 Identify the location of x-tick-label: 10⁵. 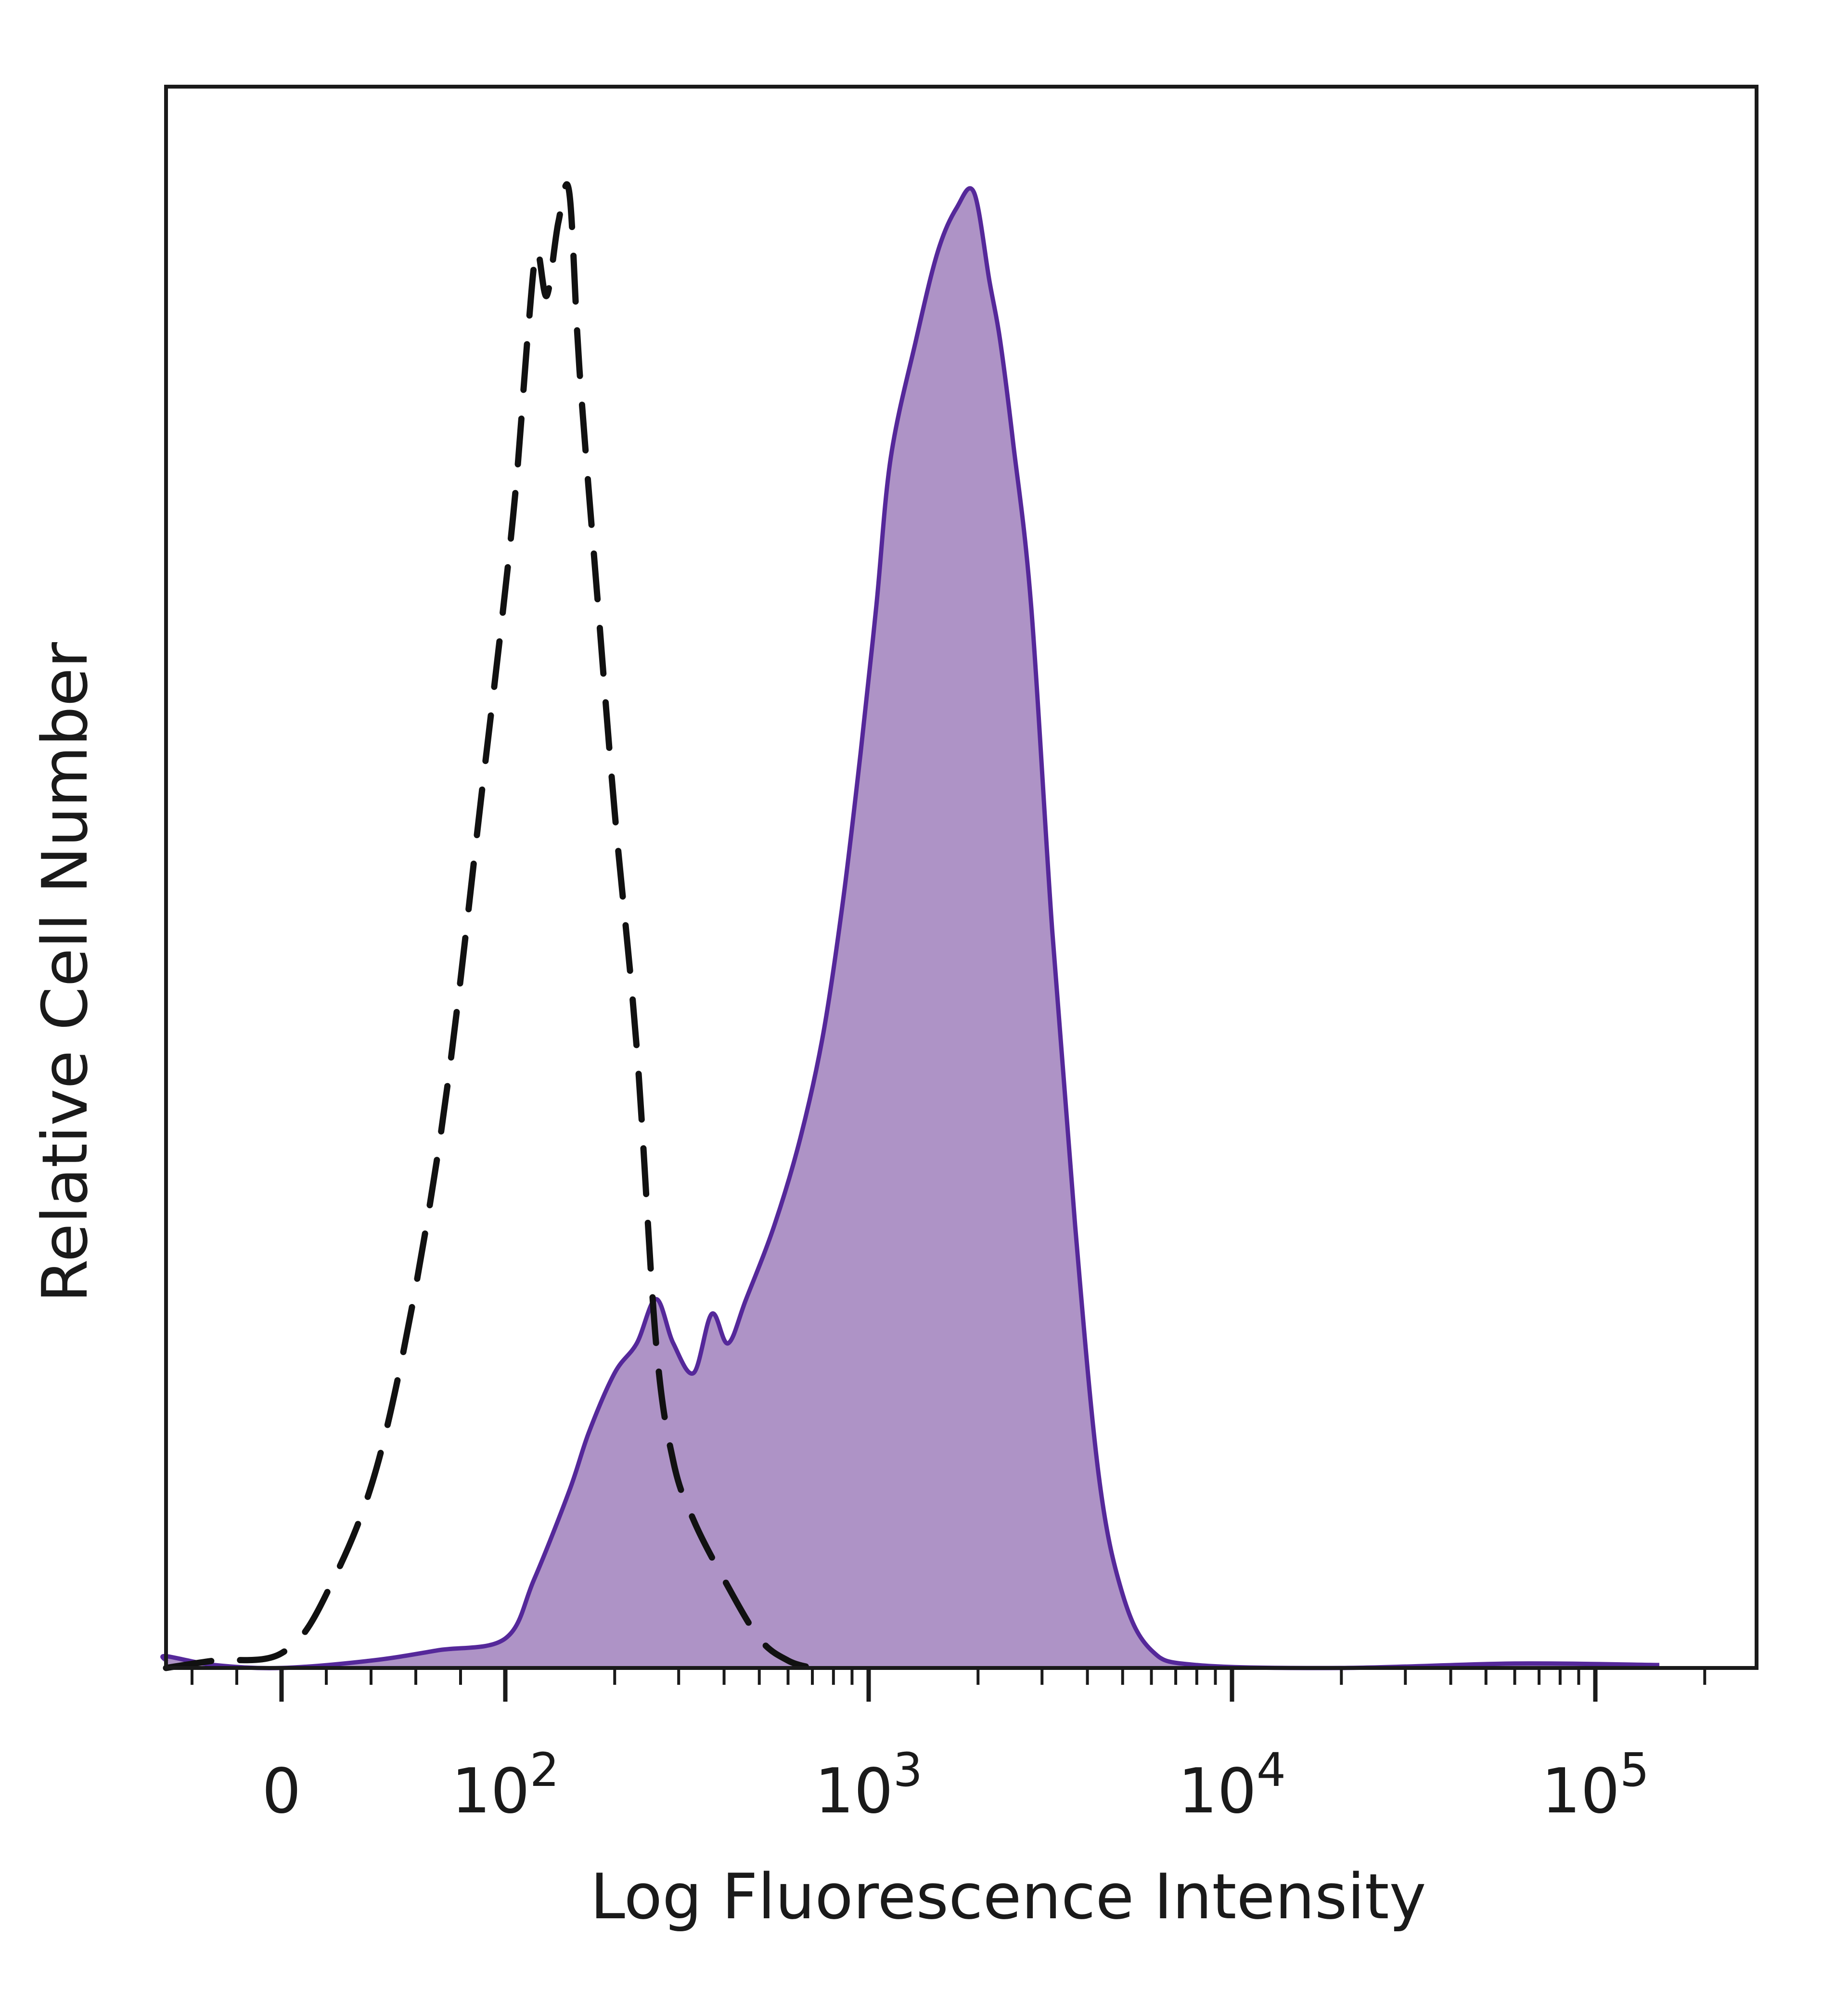
(1595, 1785).